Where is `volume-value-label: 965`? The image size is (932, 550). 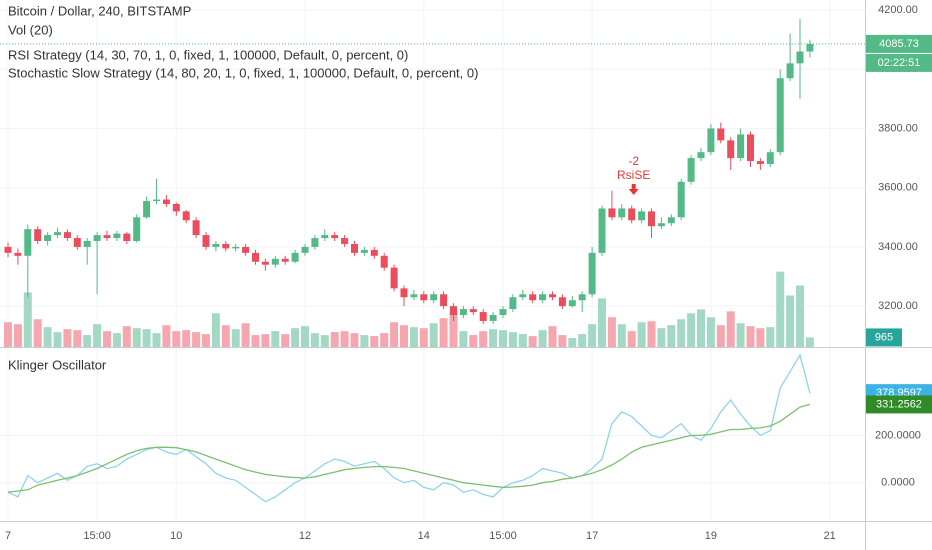 volume-value-label: 965 is located at coordinates (884, 337).